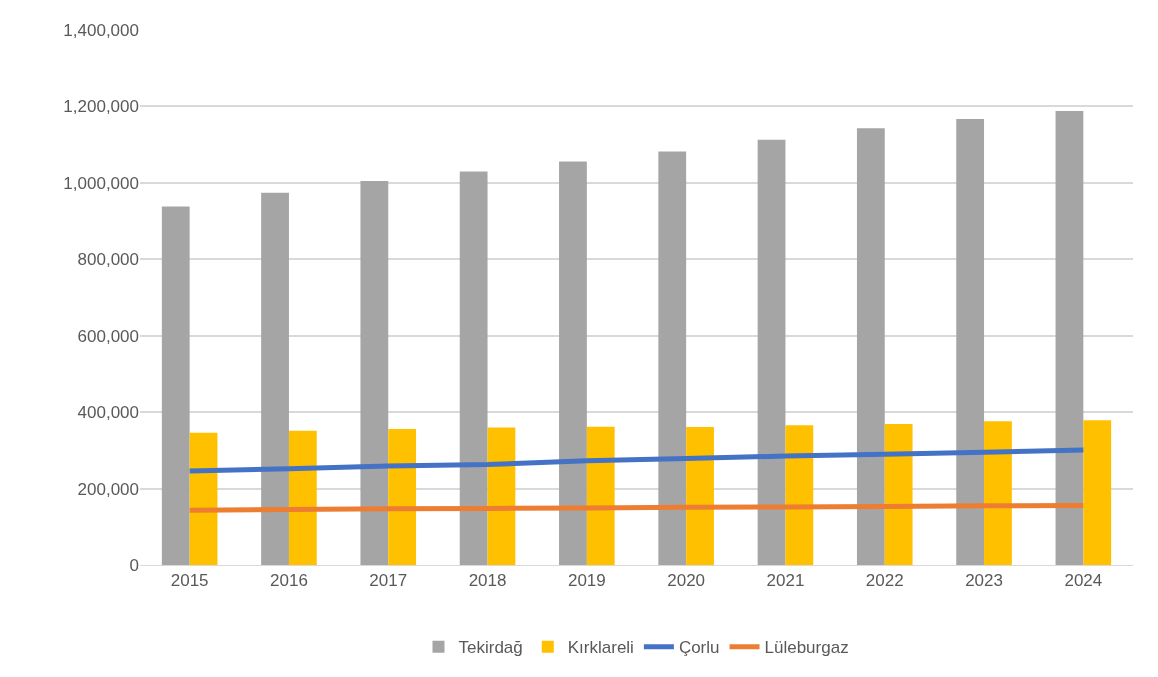 This screenshot has width=1158, height=677. I want to click on y-tick-label: 0, so click(134, 565).